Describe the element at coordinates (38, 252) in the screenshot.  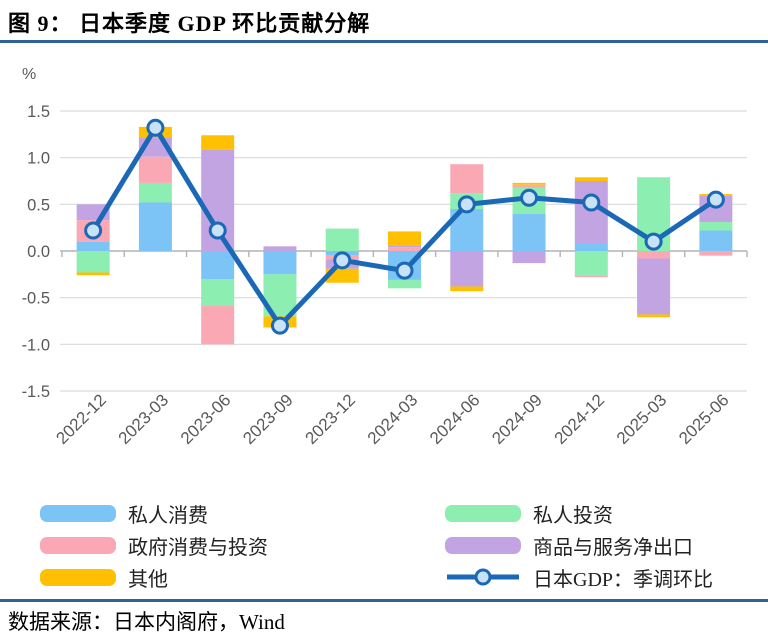
I see `y-tick-label: 0.0` at that location.